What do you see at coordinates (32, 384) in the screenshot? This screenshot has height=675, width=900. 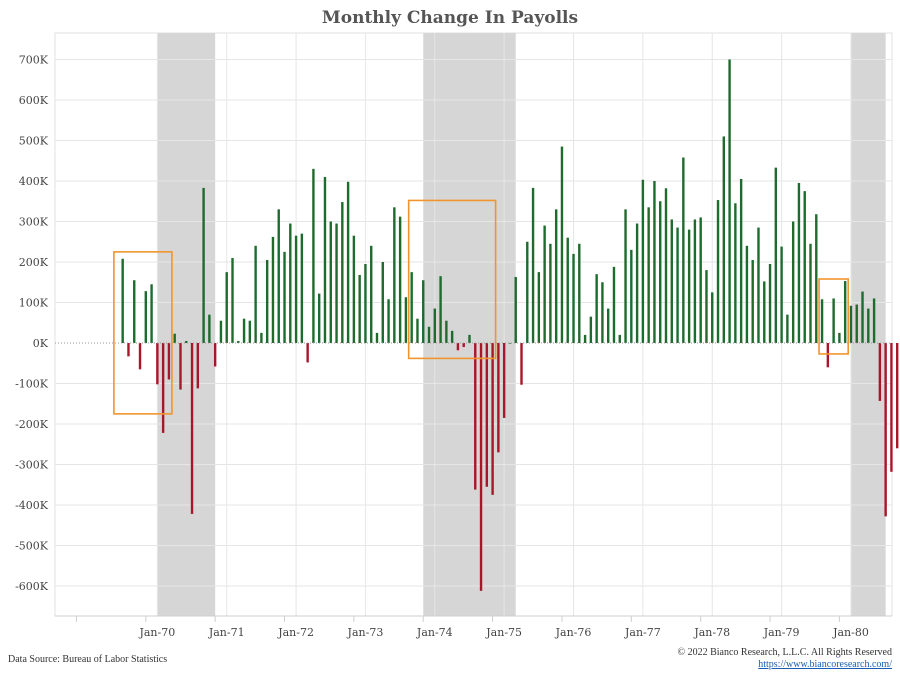 I see `y-tick-label: -100K` at bounding box center [32, 384].